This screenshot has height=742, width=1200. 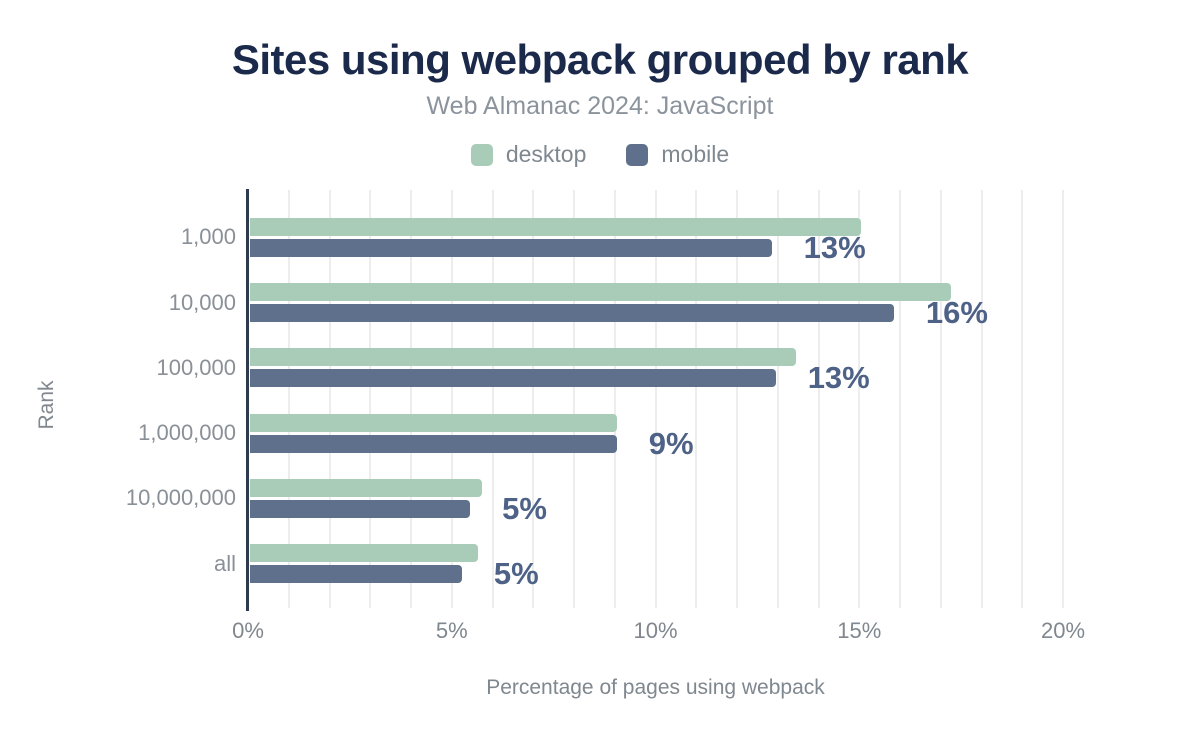 What do you see at coordinates (451, 630) in the screenshot?
I see `x-tick-5pct: 5%` at bounding box center [451, 630].